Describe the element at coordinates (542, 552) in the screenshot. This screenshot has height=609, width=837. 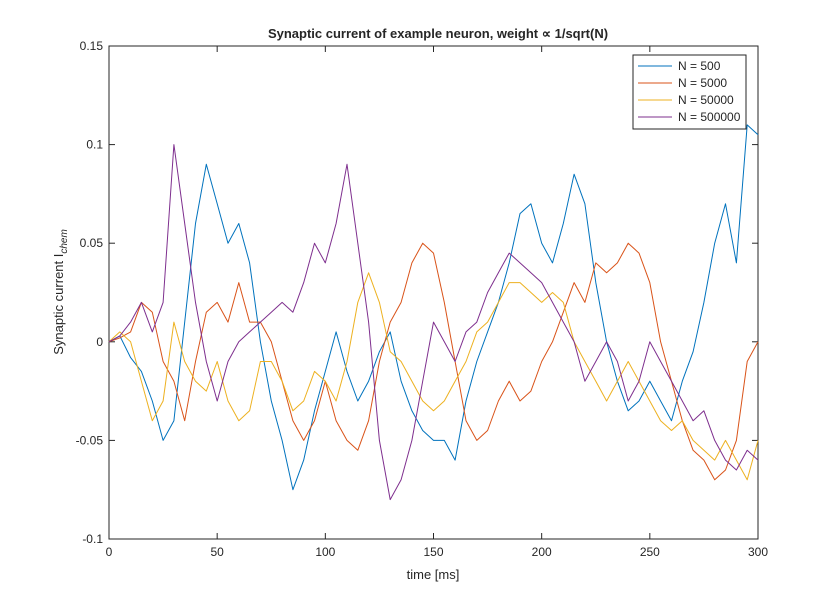
I see `x-tick-label: 200` at that location.